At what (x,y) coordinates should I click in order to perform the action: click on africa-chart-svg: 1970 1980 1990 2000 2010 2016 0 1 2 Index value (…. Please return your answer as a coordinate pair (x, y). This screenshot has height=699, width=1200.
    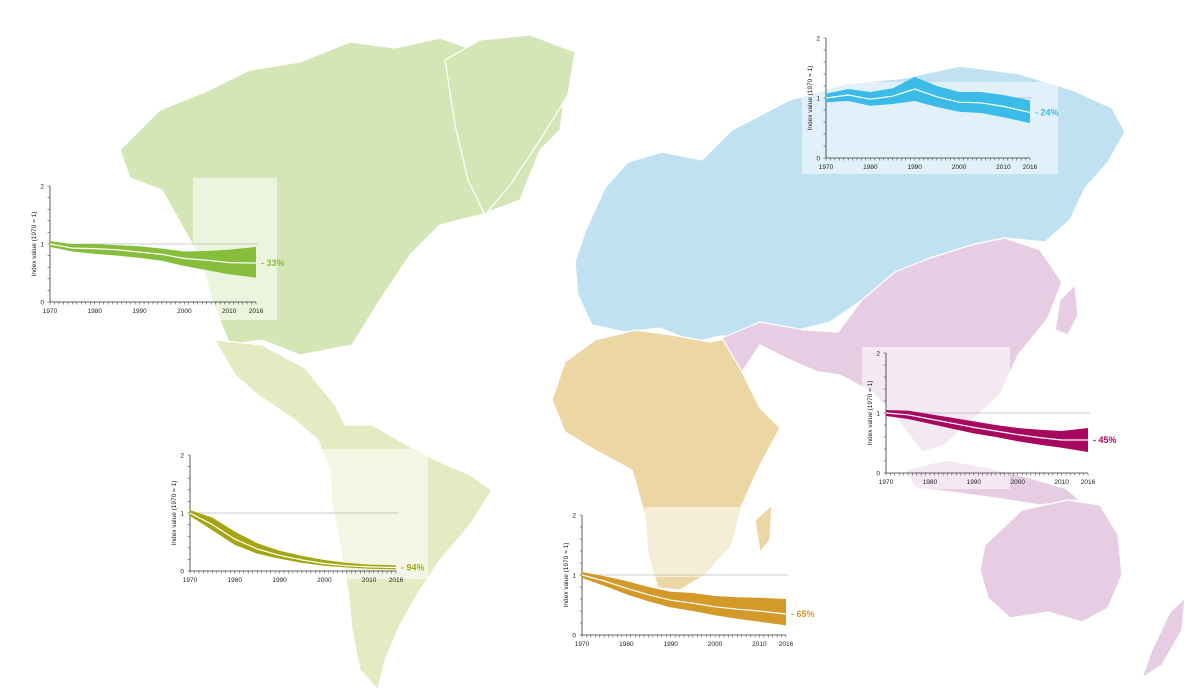
    Looking at the image, I should click on (689, 577).